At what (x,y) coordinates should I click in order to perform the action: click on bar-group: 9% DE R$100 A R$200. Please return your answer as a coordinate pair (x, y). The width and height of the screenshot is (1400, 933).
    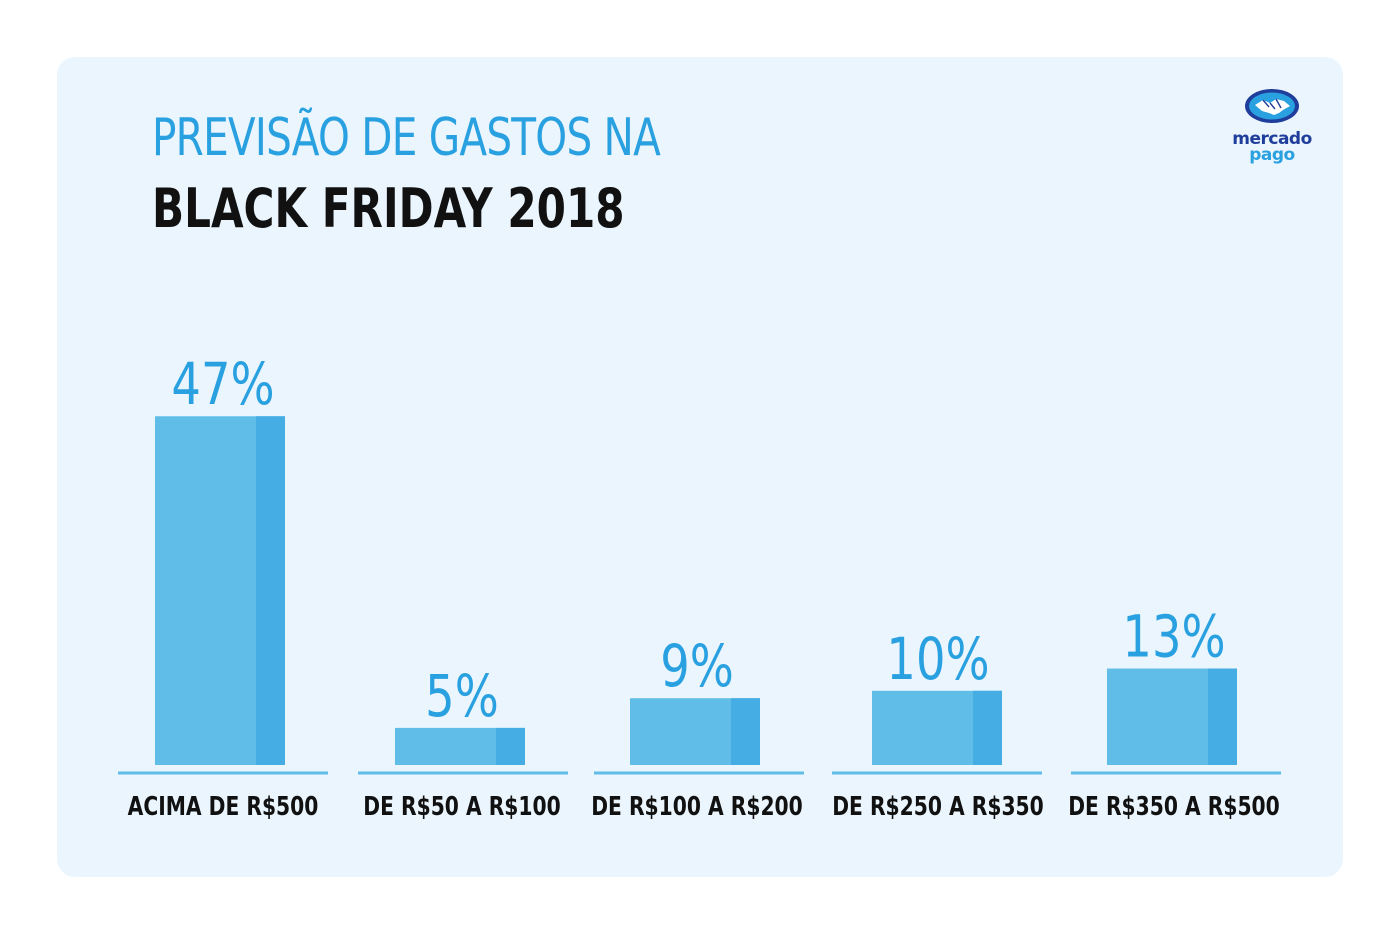
    Looking at the image, I should click on (697, 727).